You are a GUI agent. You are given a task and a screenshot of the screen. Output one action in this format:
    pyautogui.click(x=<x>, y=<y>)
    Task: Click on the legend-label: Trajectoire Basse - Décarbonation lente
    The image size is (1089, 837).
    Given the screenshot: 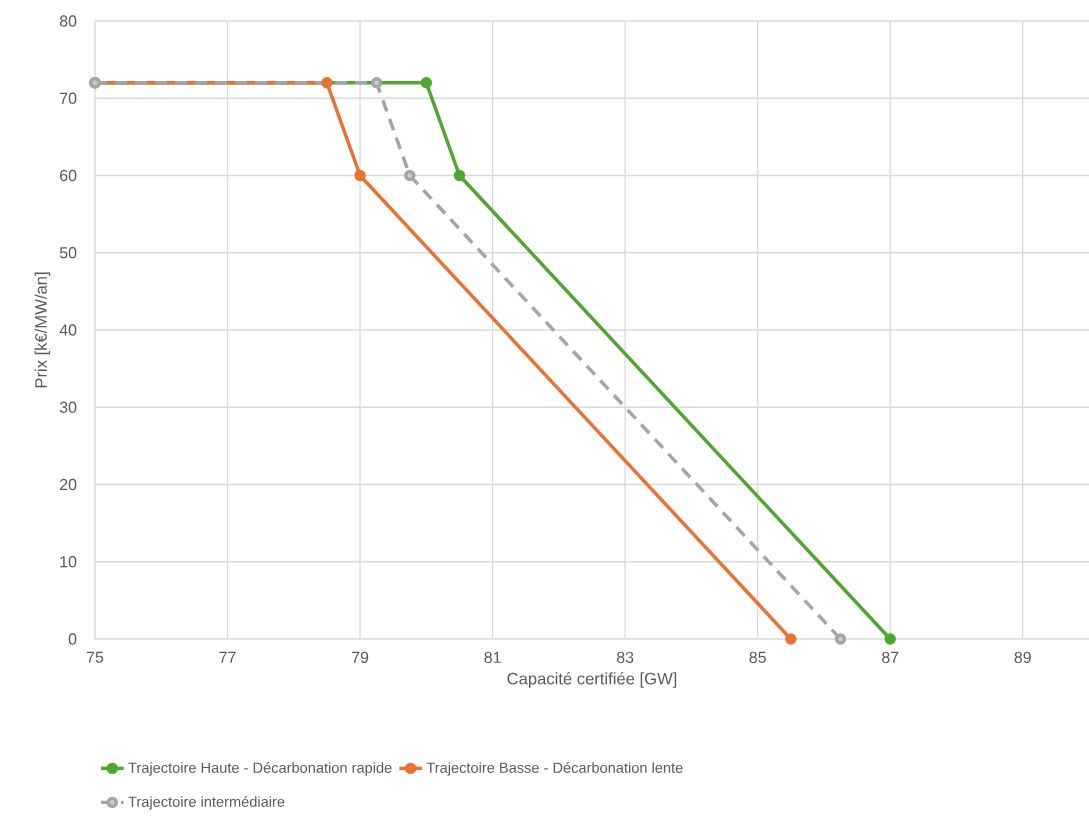 What is the action you would take?
    pyautogui.click(x=554, y=769)
    